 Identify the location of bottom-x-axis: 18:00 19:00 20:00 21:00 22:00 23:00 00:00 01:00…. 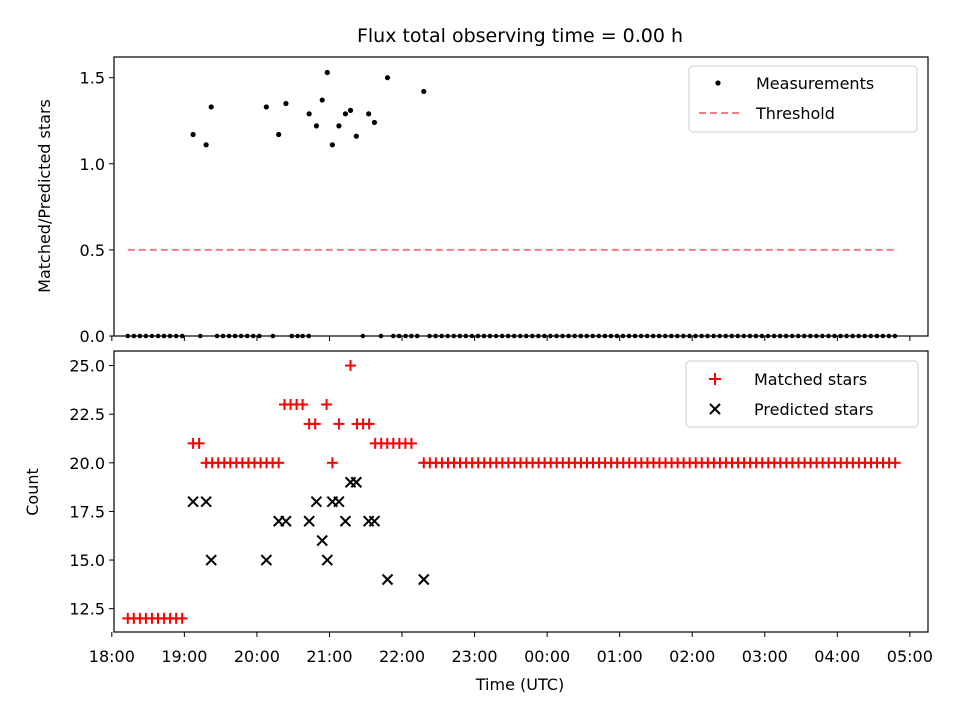
(511, 649).